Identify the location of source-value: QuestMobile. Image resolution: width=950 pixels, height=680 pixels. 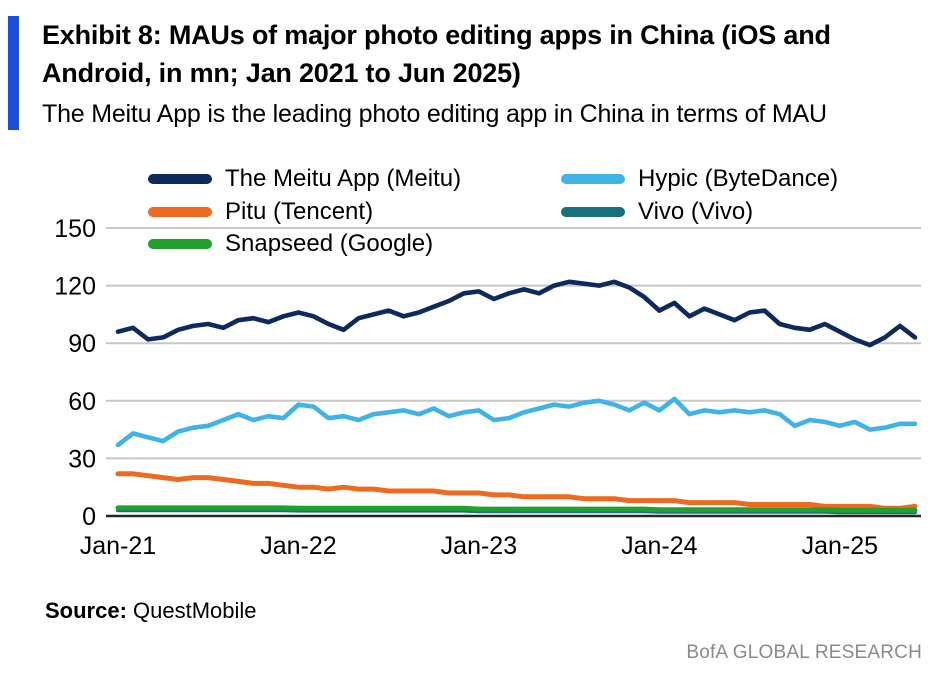
(191, 611).